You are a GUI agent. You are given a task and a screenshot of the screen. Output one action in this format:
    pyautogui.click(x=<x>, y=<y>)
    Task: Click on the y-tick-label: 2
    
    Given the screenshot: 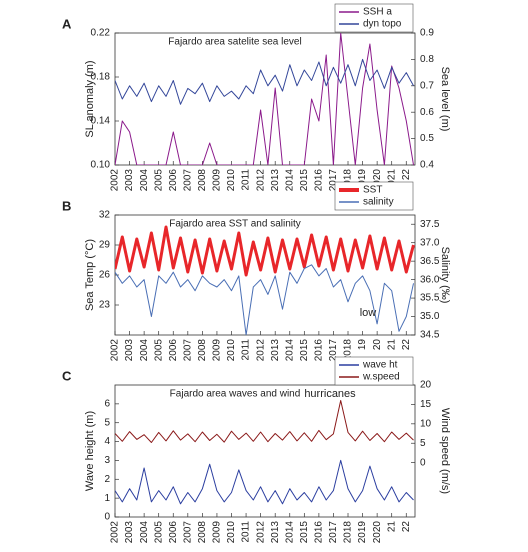 What is the action you would take?
    pyautogui.click(x=107, y=479)
    